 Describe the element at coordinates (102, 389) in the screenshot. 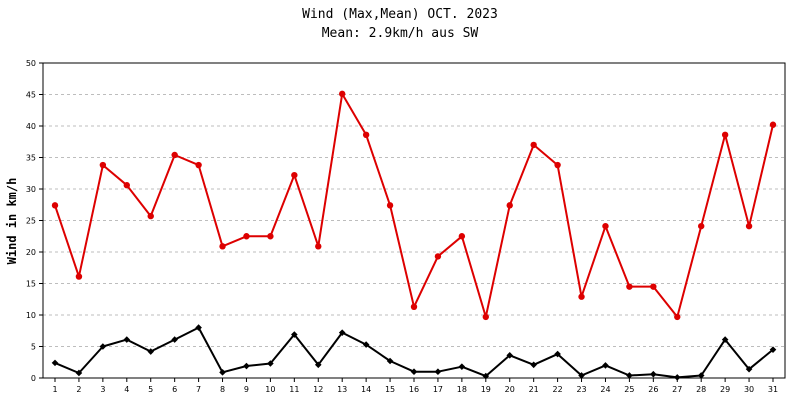

I see `x-tick-label-2: 3` at that location.